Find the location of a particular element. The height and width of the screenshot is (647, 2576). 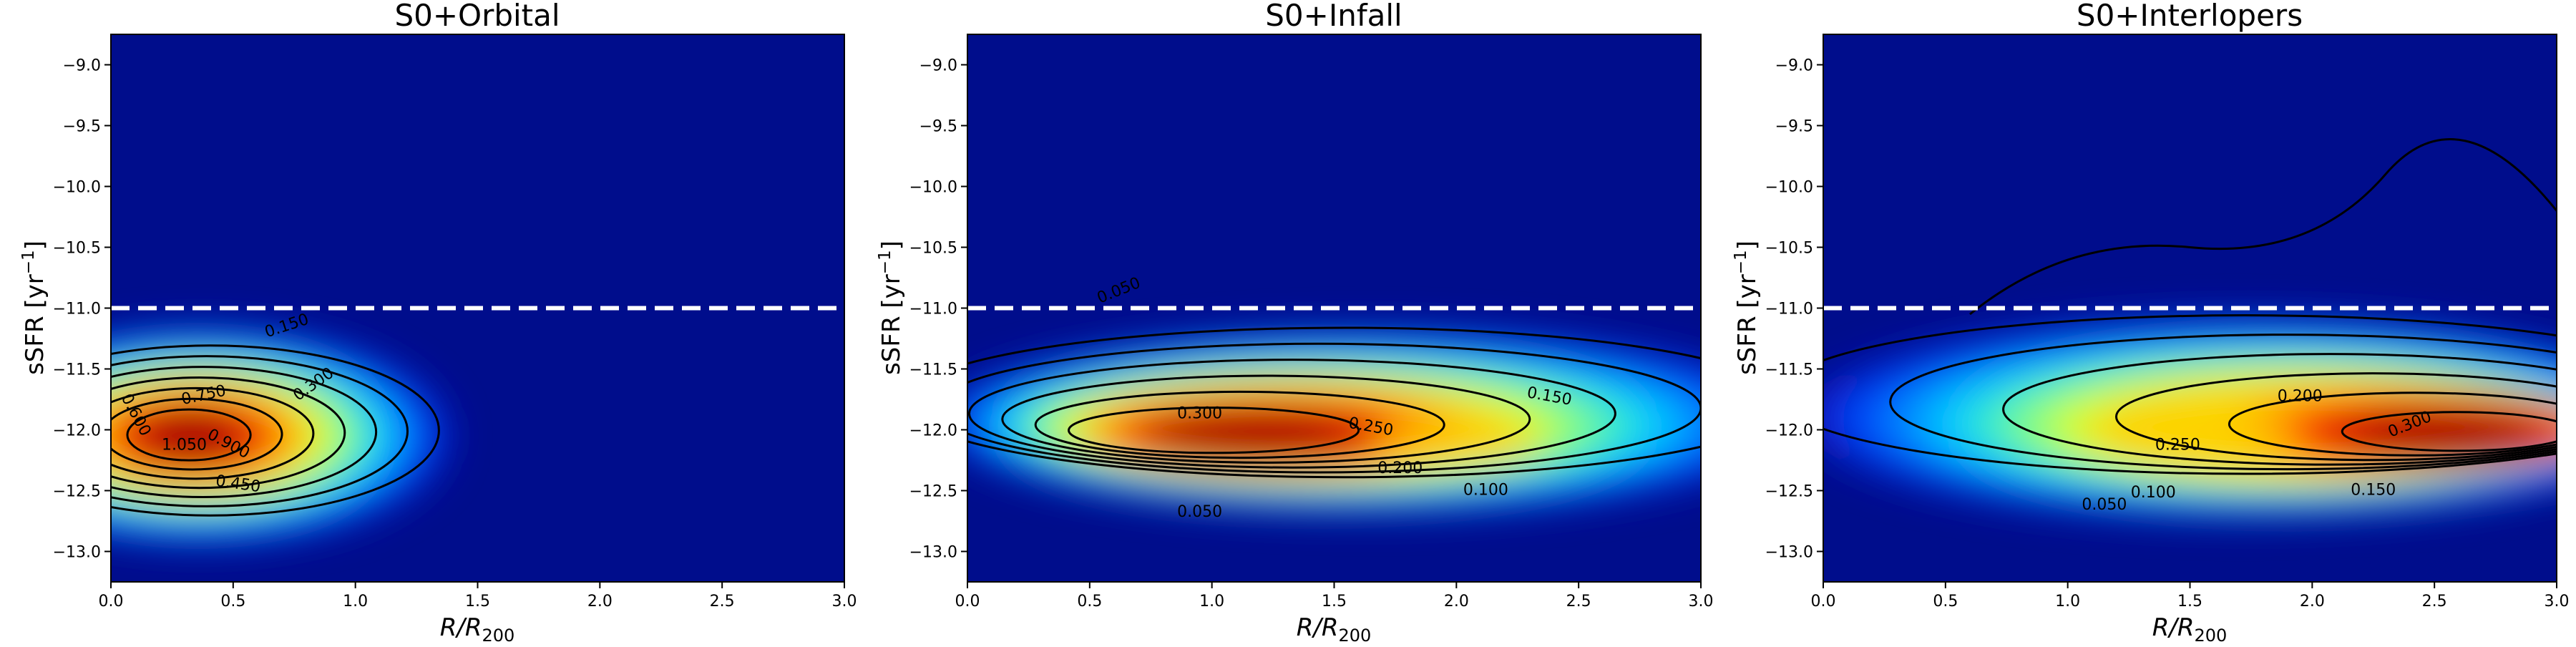

contour-label: 0.300 is located at coordinates (1199, 413).